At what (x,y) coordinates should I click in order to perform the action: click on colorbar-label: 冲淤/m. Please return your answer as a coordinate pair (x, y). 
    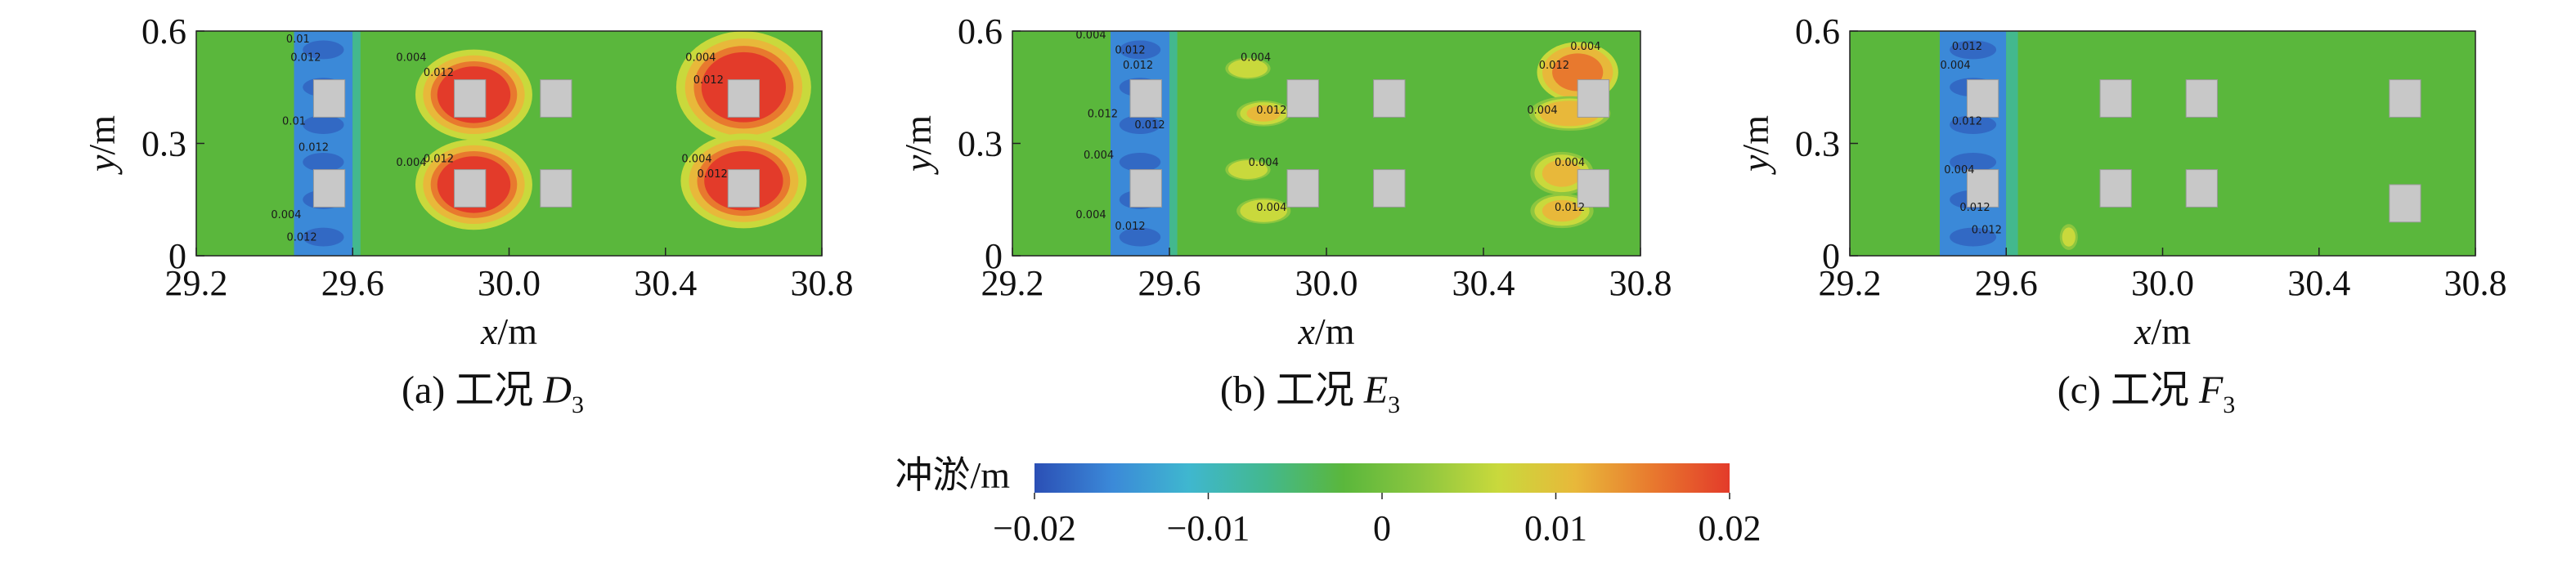
    Looking at the image, I should click on (953, 475).